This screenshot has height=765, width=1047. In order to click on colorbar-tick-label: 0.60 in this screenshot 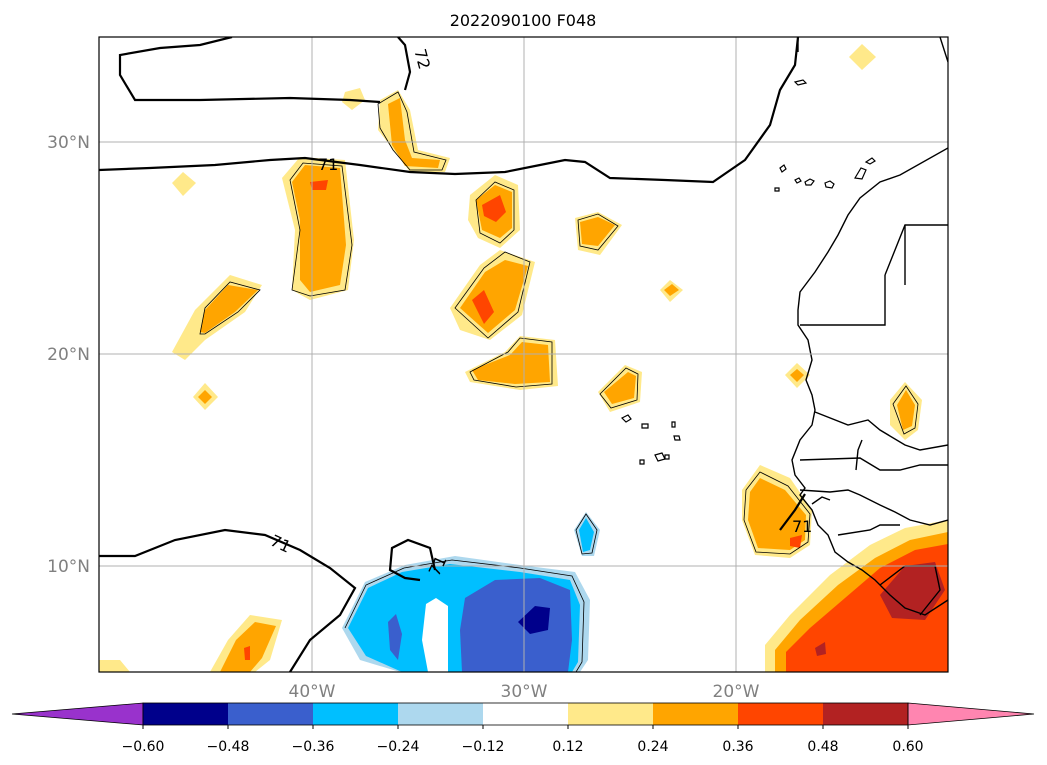, I will do `click(907, 747)`.